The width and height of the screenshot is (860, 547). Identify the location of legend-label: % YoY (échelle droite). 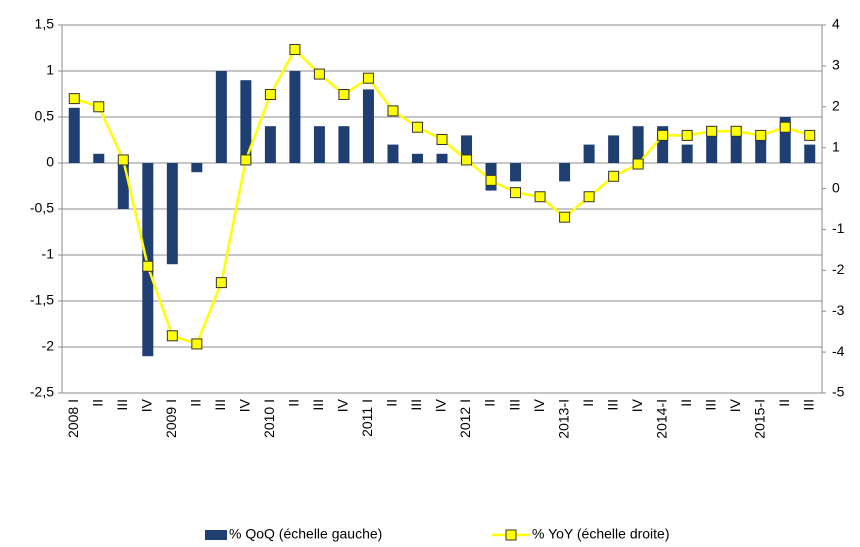
(601, 534).